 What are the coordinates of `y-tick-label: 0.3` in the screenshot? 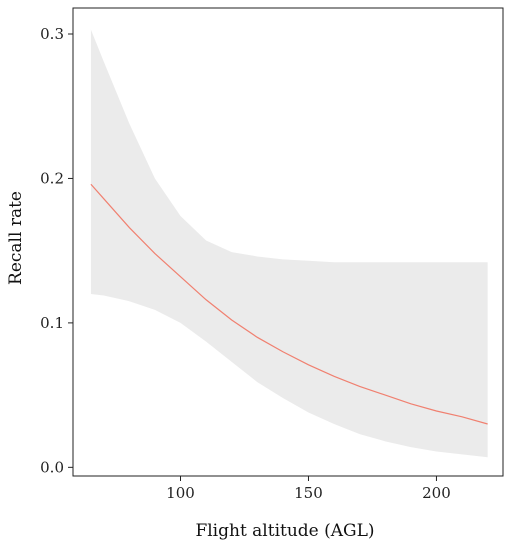 It's located at (52, 34).